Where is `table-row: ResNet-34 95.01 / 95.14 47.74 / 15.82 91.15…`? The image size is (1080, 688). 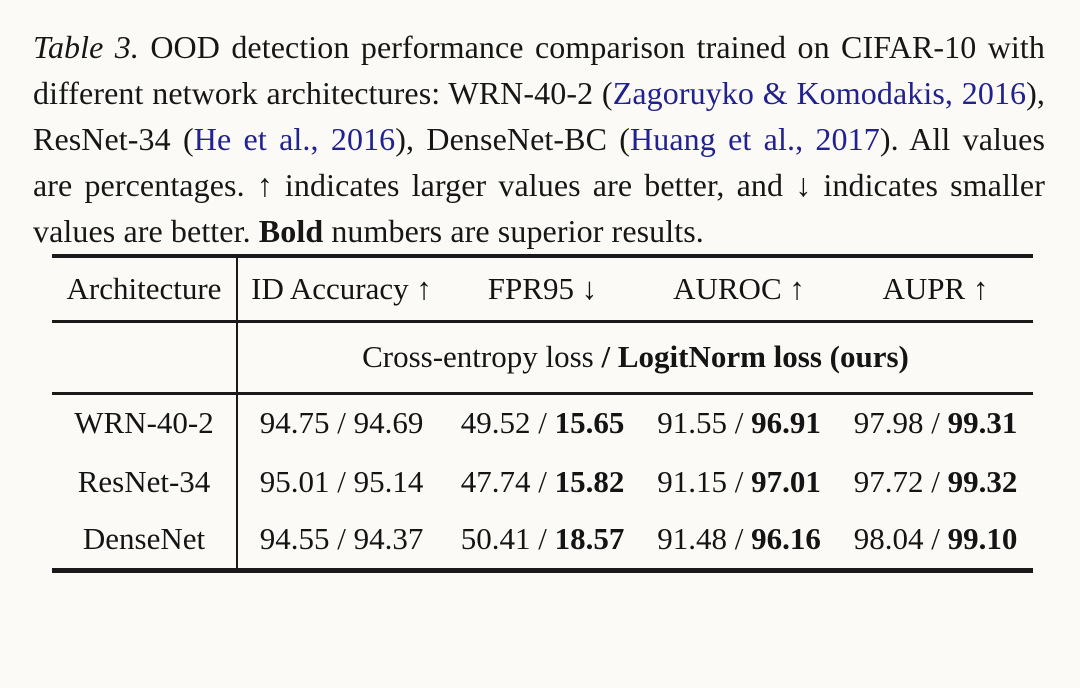
table-row: ResNet-34 95.01 / 95.14 47.74 / 15.82 91.15… is located at coordinates (542, 481).